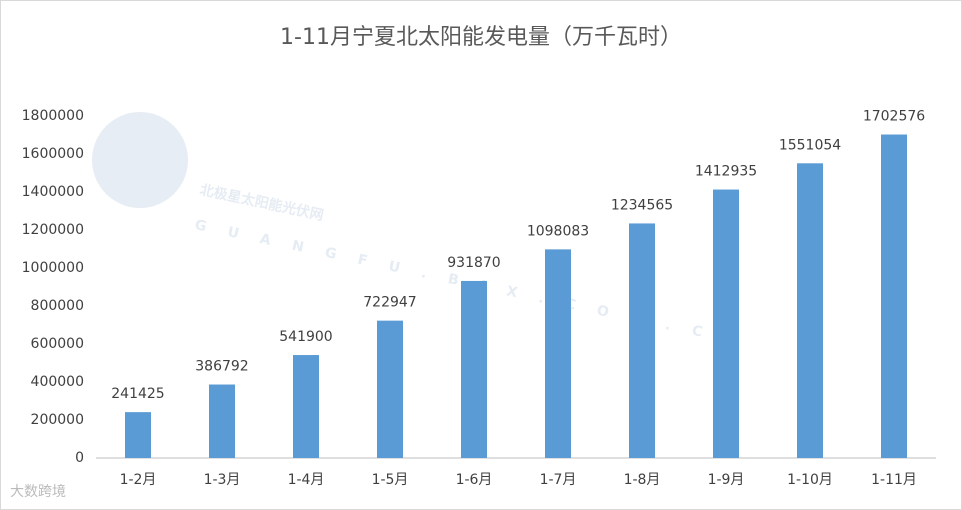 Image resolution: width=962 pixels, height=510 pixels. Describe the element at coordinates (53, 154) in the screenshot. I see `y-tick-label: 1600000` at that location.